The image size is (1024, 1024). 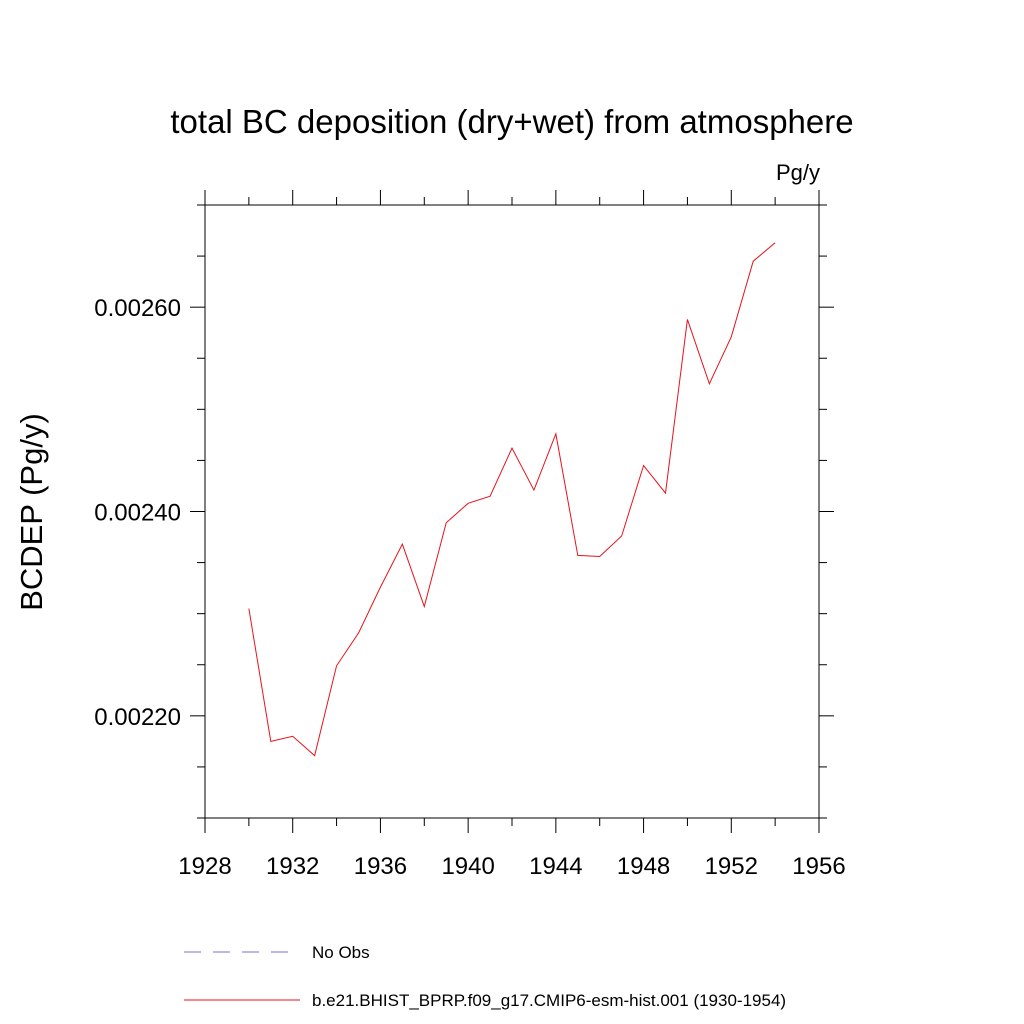 I want to click on x-tick-label: 1932, so click(x=292, y=866).